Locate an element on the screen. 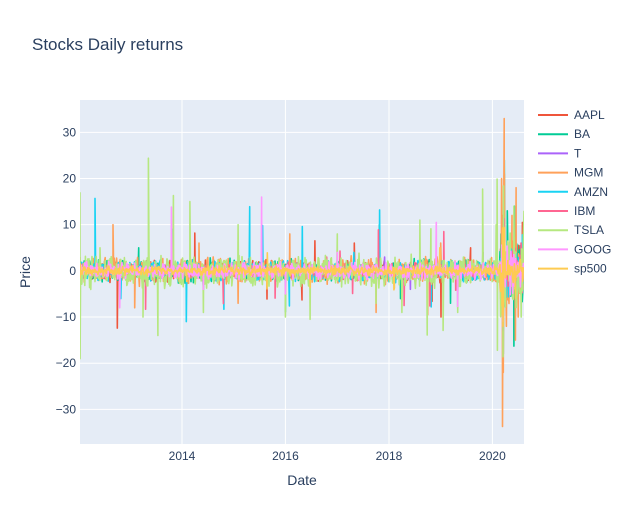  legend-item-mgm: MGM is located at coordinates (570, 173).